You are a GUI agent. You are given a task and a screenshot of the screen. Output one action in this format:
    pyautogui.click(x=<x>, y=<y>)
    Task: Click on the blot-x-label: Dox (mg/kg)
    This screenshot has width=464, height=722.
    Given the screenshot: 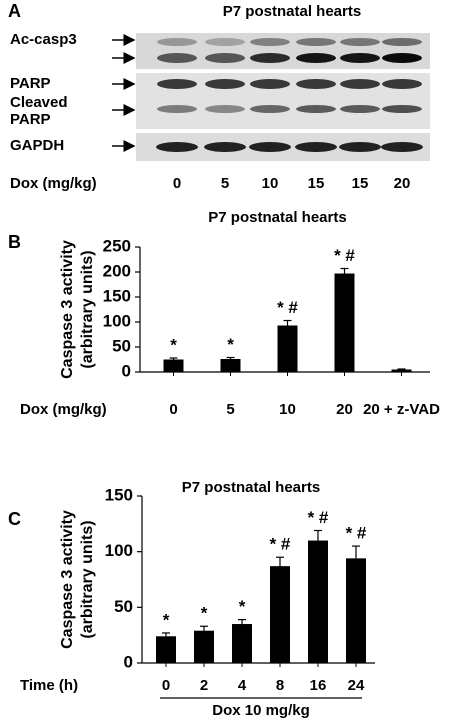 What is the action you would take?
    pyautogui.click(x=53, y=183)
    